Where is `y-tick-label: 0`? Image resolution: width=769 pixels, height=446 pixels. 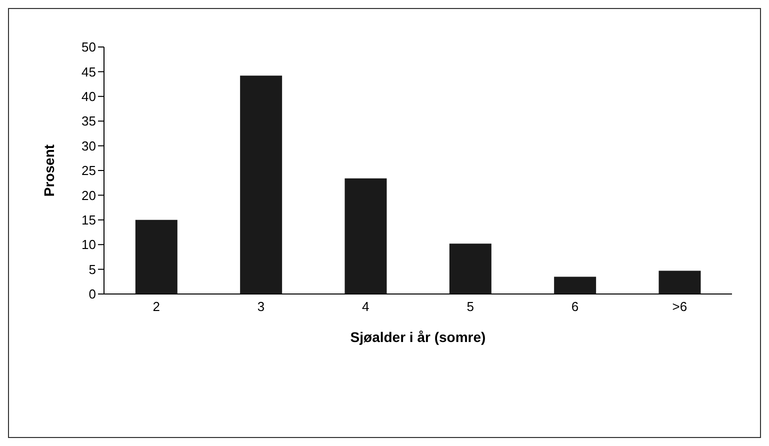
y-tick-label: 0 is located at coordinates (92, 294).